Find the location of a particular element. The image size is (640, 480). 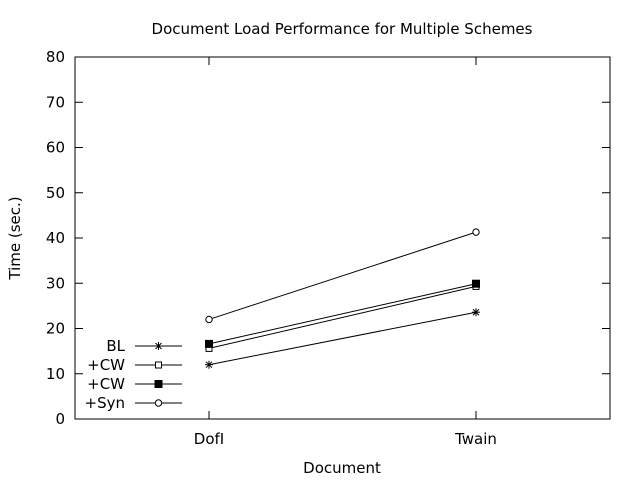

legend-item: BL is located at coordinates (144, 346).